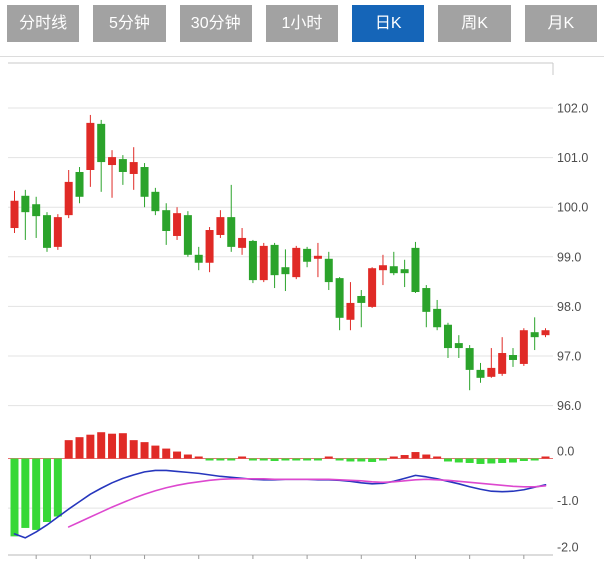 The width and height of the screenshot is (604, 564). I want to click on timeframe-tabbar: 分时线 5分钟 30分钟 1小时 日K 周K 月K, so click(302, 21).